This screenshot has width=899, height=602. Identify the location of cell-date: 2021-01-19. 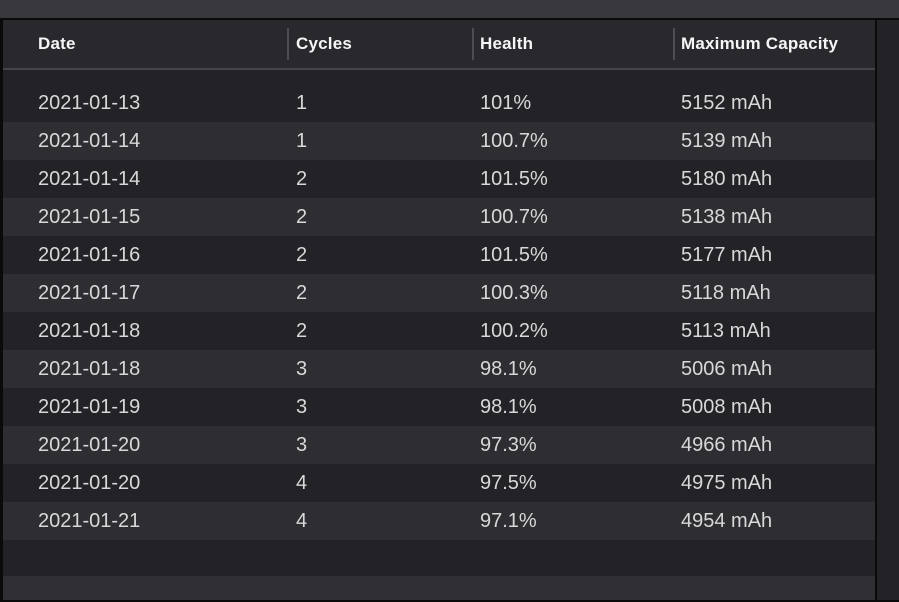
(89, 407).